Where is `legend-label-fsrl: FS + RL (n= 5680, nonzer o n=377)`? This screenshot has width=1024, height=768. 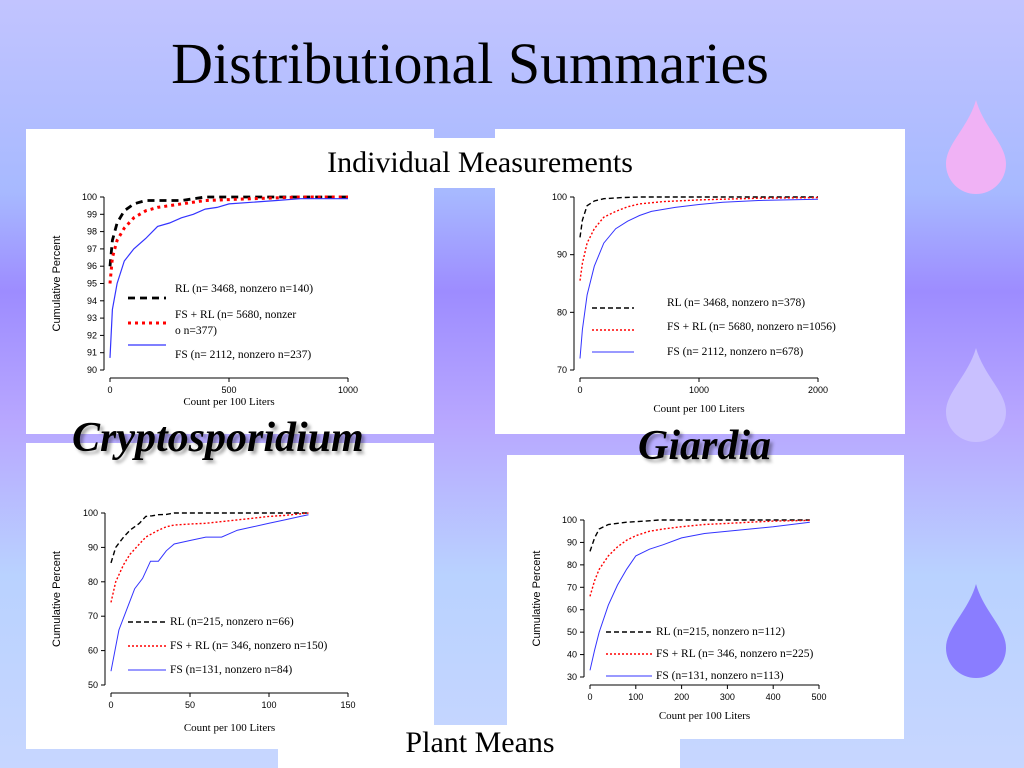
legend-label-fsrl: FS + RL (n= 5680, nonzer o n=377) is located at coordinates (235, 323).